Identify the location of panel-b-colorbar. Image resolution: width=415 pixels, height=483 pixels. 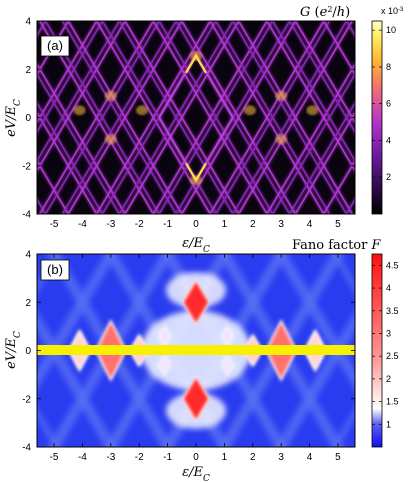
(377, 350).